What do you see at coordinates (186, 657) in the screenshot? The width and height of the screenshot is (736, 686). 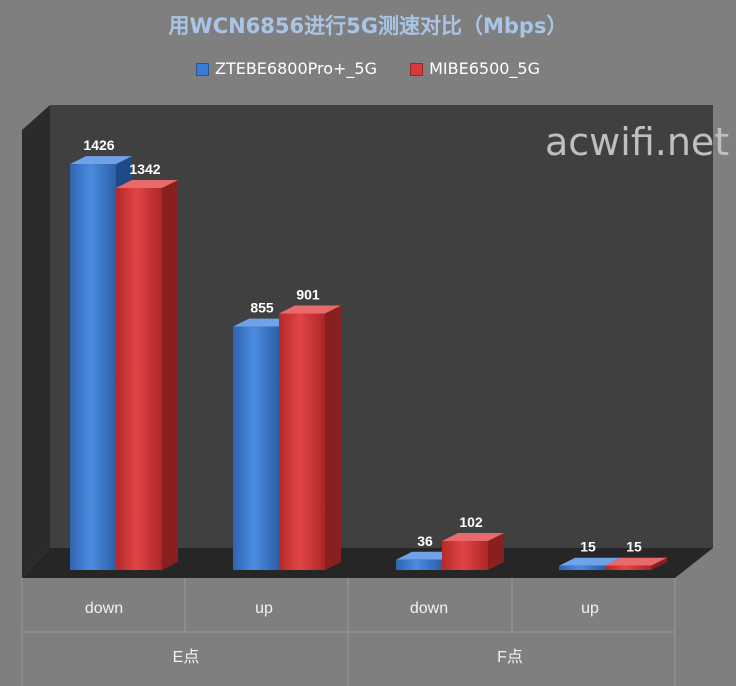 I see `group-label: E点` at bounding box center [186, 657].